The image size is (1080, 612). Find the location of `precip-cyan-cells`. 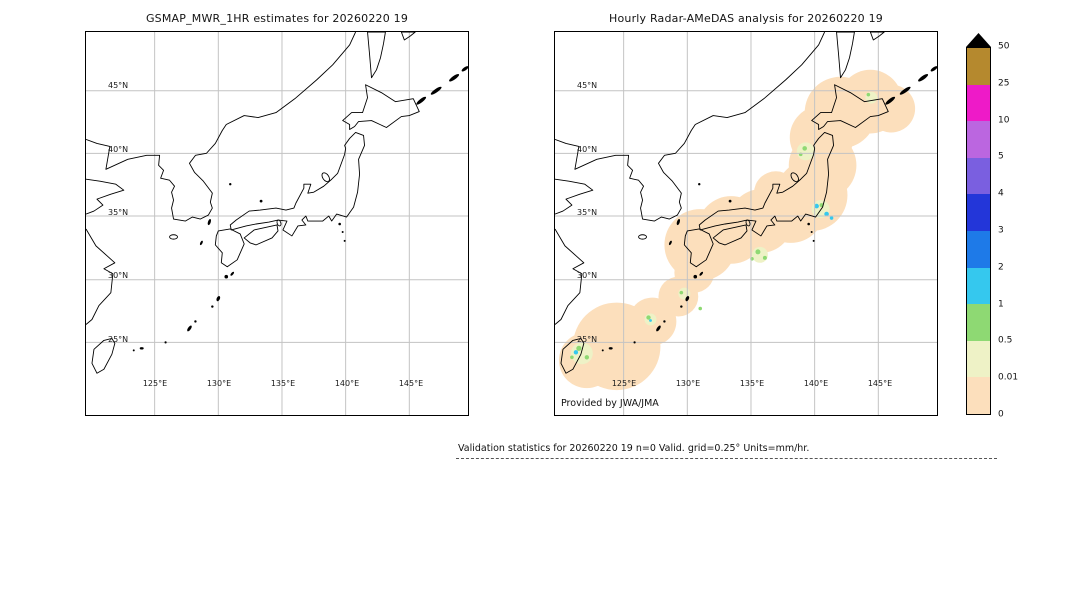

precip-cyan-cells is located at coordinates (703, 279).